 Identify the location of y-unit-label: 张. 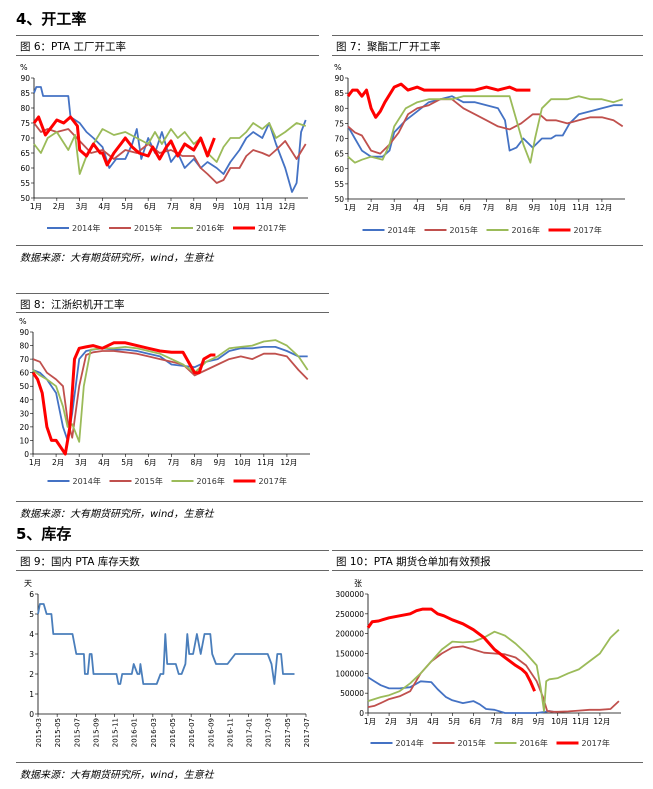
(358, 583).